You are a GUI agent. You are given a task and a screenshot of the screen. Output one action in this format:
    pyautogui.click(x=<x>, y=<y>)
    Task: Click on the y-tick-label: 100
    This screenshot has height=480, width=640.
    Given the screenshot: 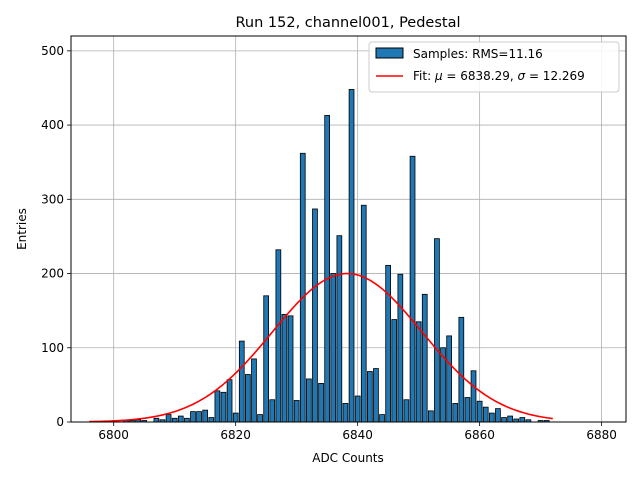 What is the action you would take?
    pyautogui.click(x=52, y=348)
    